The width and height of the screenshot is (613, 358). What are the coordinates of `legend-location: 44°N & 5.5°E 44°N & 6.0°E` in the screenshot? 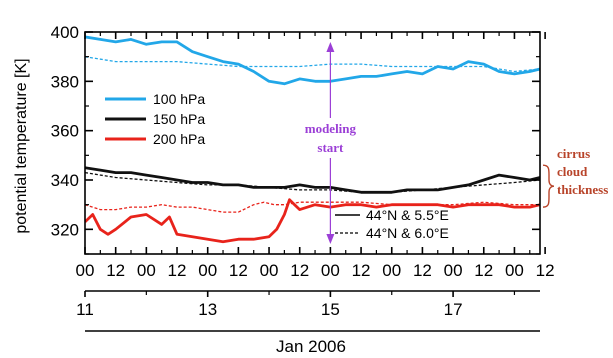 It's located at (392, 224).